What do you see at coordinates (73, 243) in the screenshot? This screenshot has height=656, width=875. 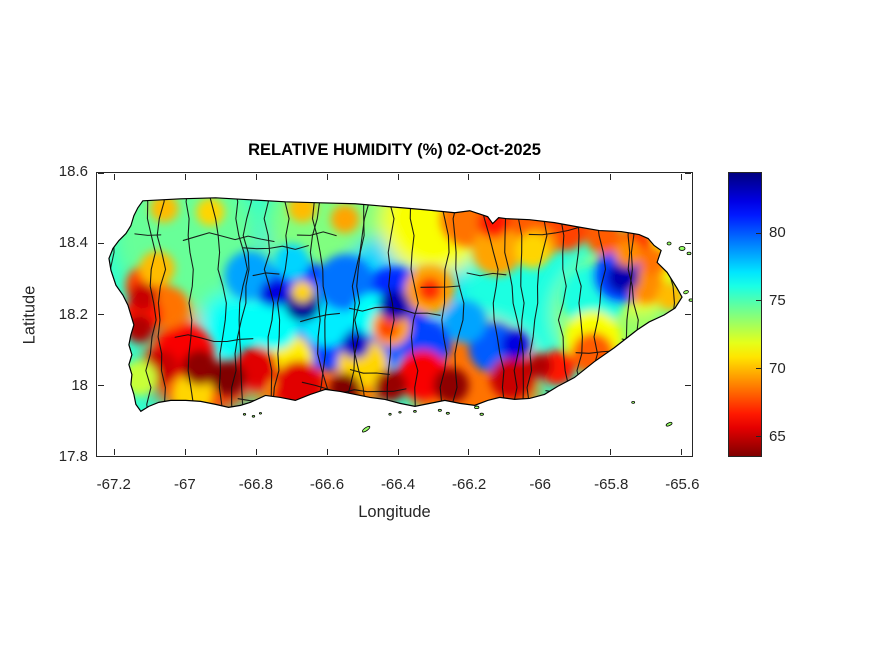 I see `y-tick-label: 18.4` at bounding box center [73, 243].